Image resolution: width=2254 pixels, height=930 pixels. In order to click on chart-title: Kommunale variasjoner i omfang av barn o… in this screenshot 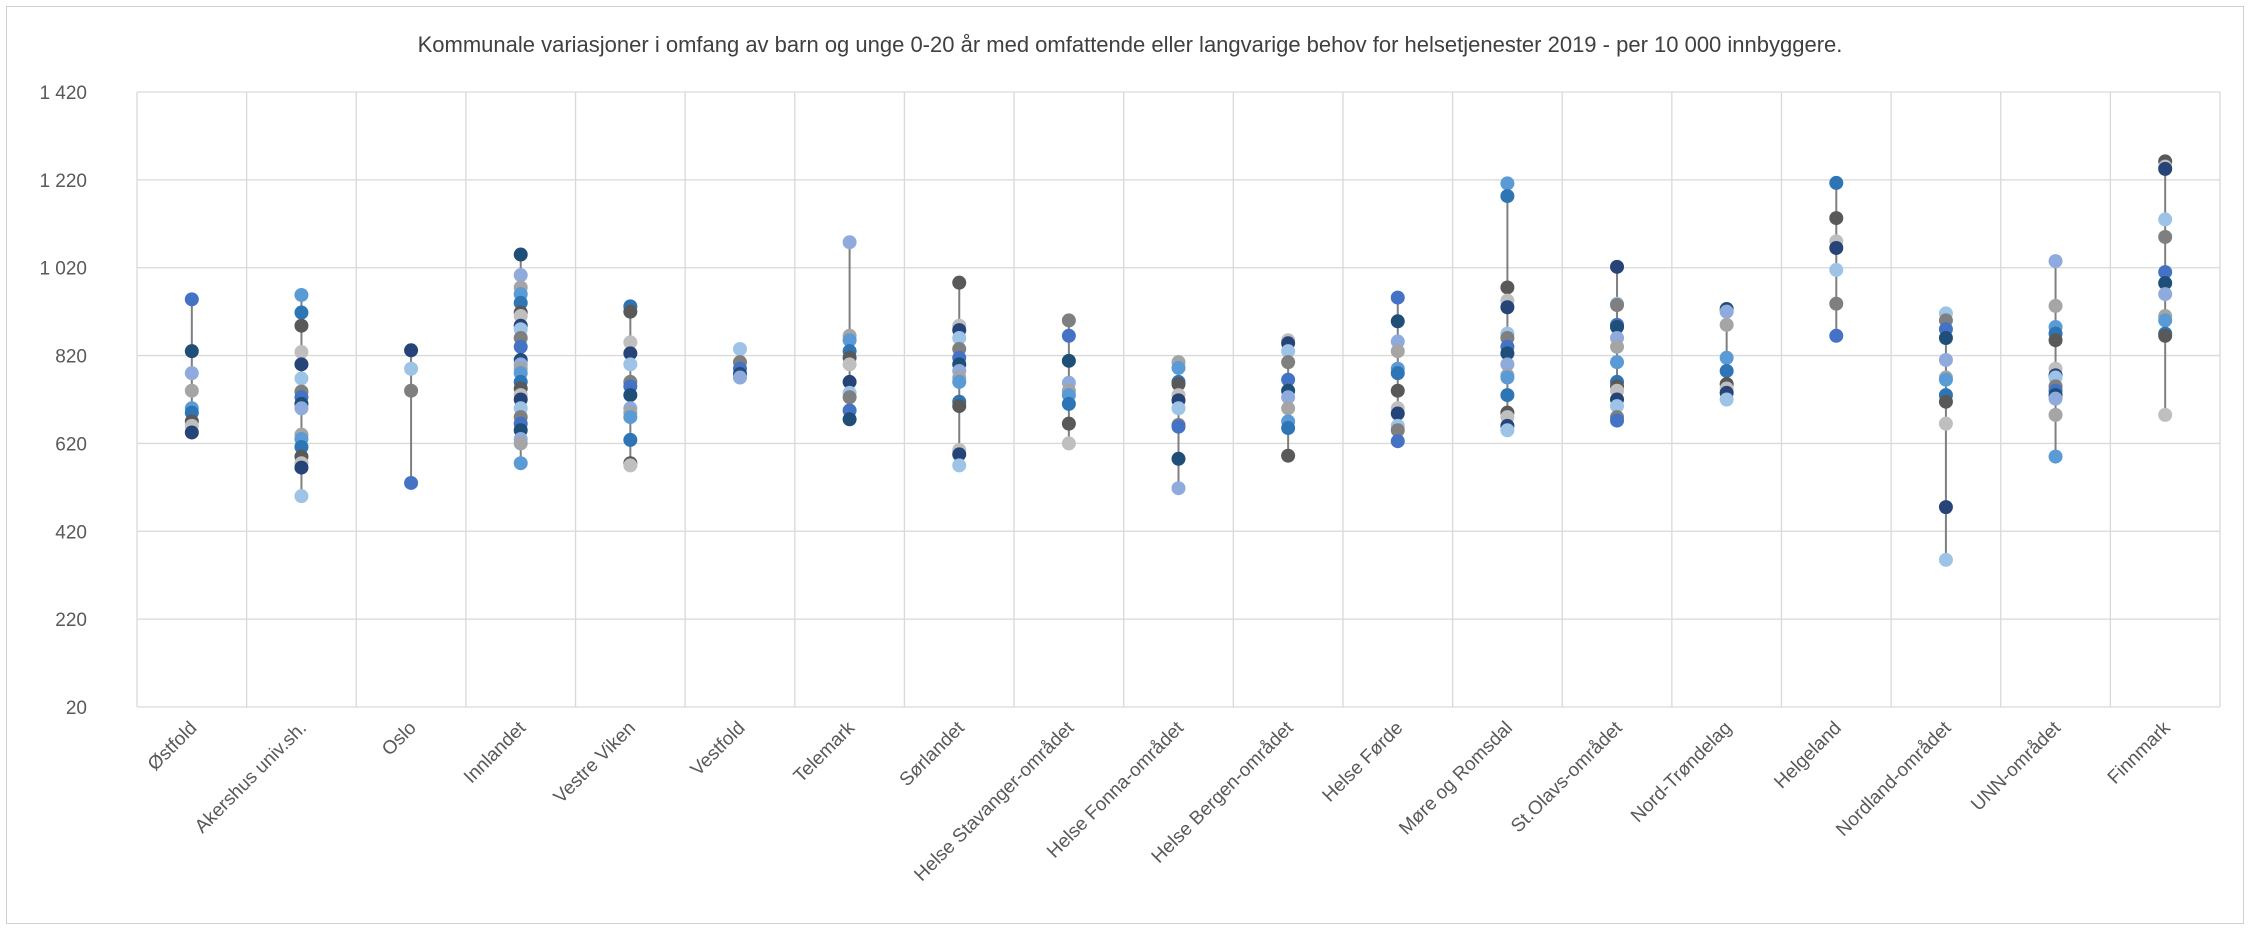, I will do `click(1130, 44)`.